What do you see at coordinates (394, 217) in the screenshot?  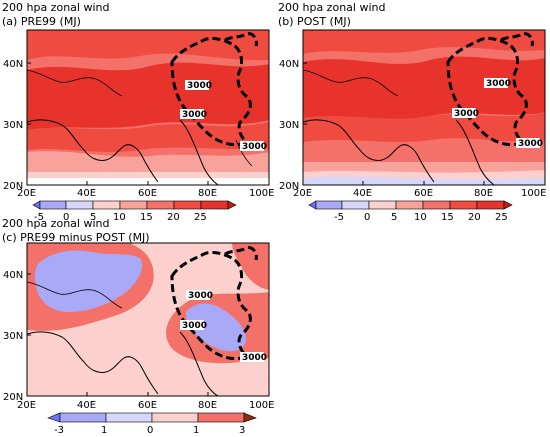 I see `panel-b-colorbar-label-3: 5` at bounding box center [394, 217].